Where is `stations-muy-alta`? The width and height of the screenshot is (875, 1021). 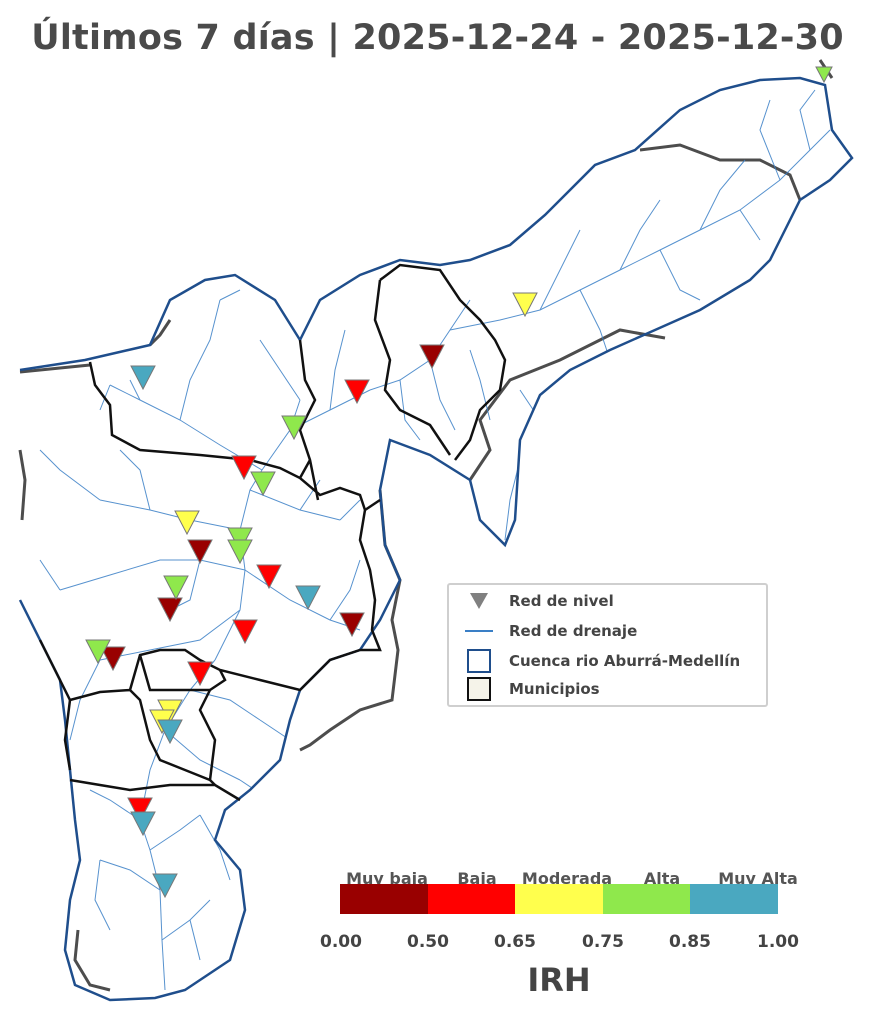 stations-muy-alta is located at coordinates (225, 632).